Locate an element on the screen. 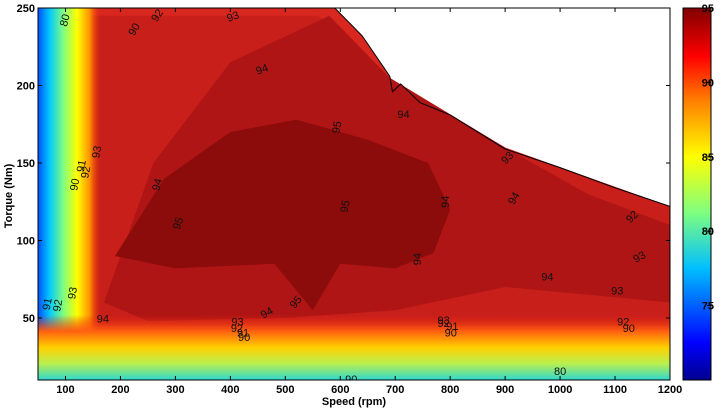 Image resolution: width=720 pixels, height=411 pixels. colorbar-tick-label: 90 is located at coordinates (708, 83).